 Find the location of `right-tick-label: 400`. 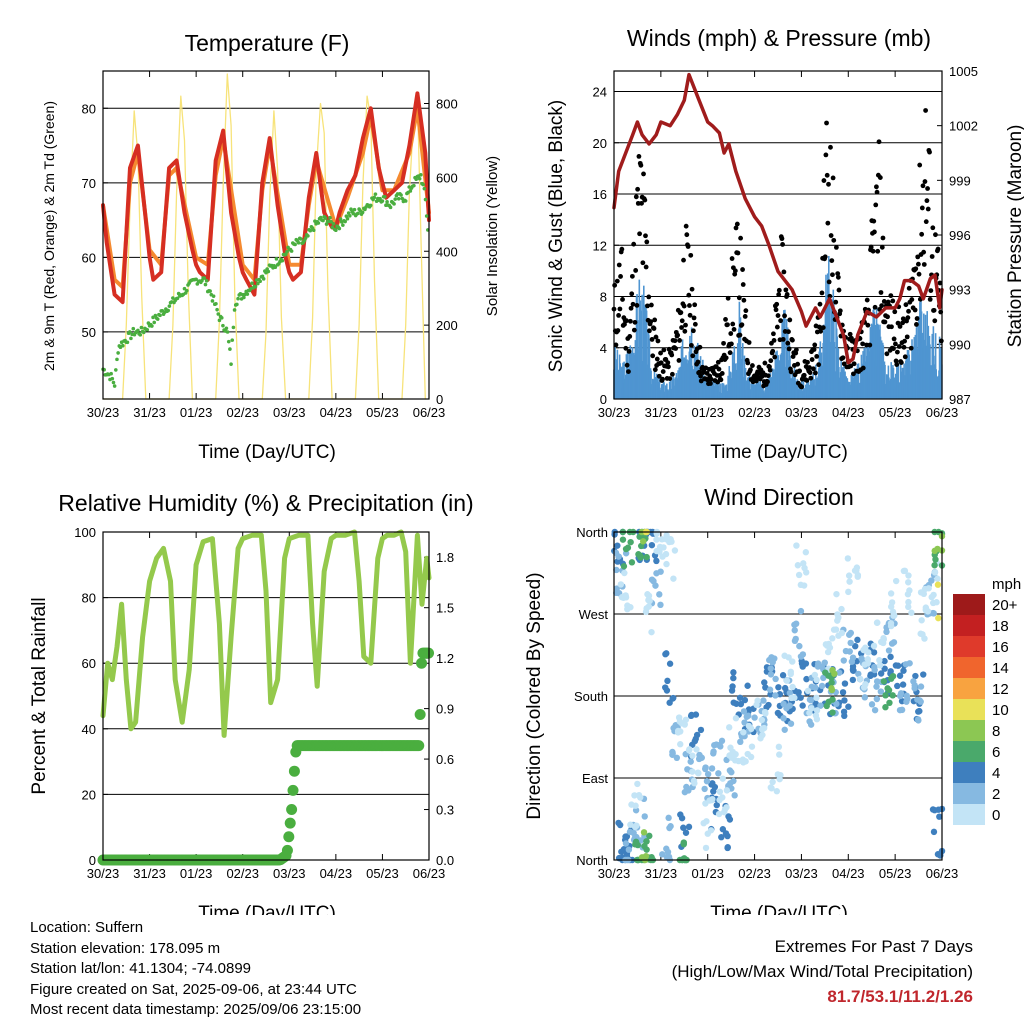

right-tick-label: 400 is located at coordinates (447, 251).